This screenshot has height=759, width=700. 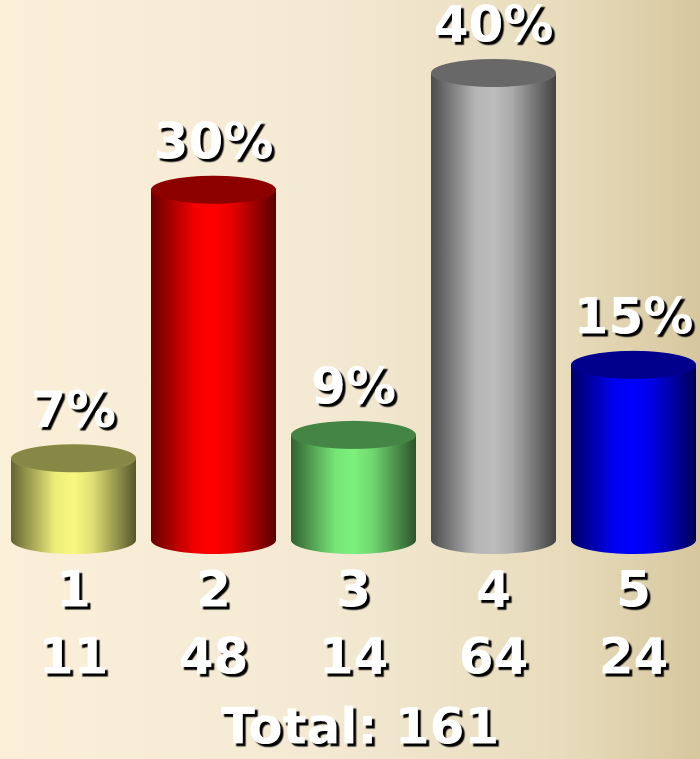 I want to click on x-tick-label: 2, so click(x=213, y=590).